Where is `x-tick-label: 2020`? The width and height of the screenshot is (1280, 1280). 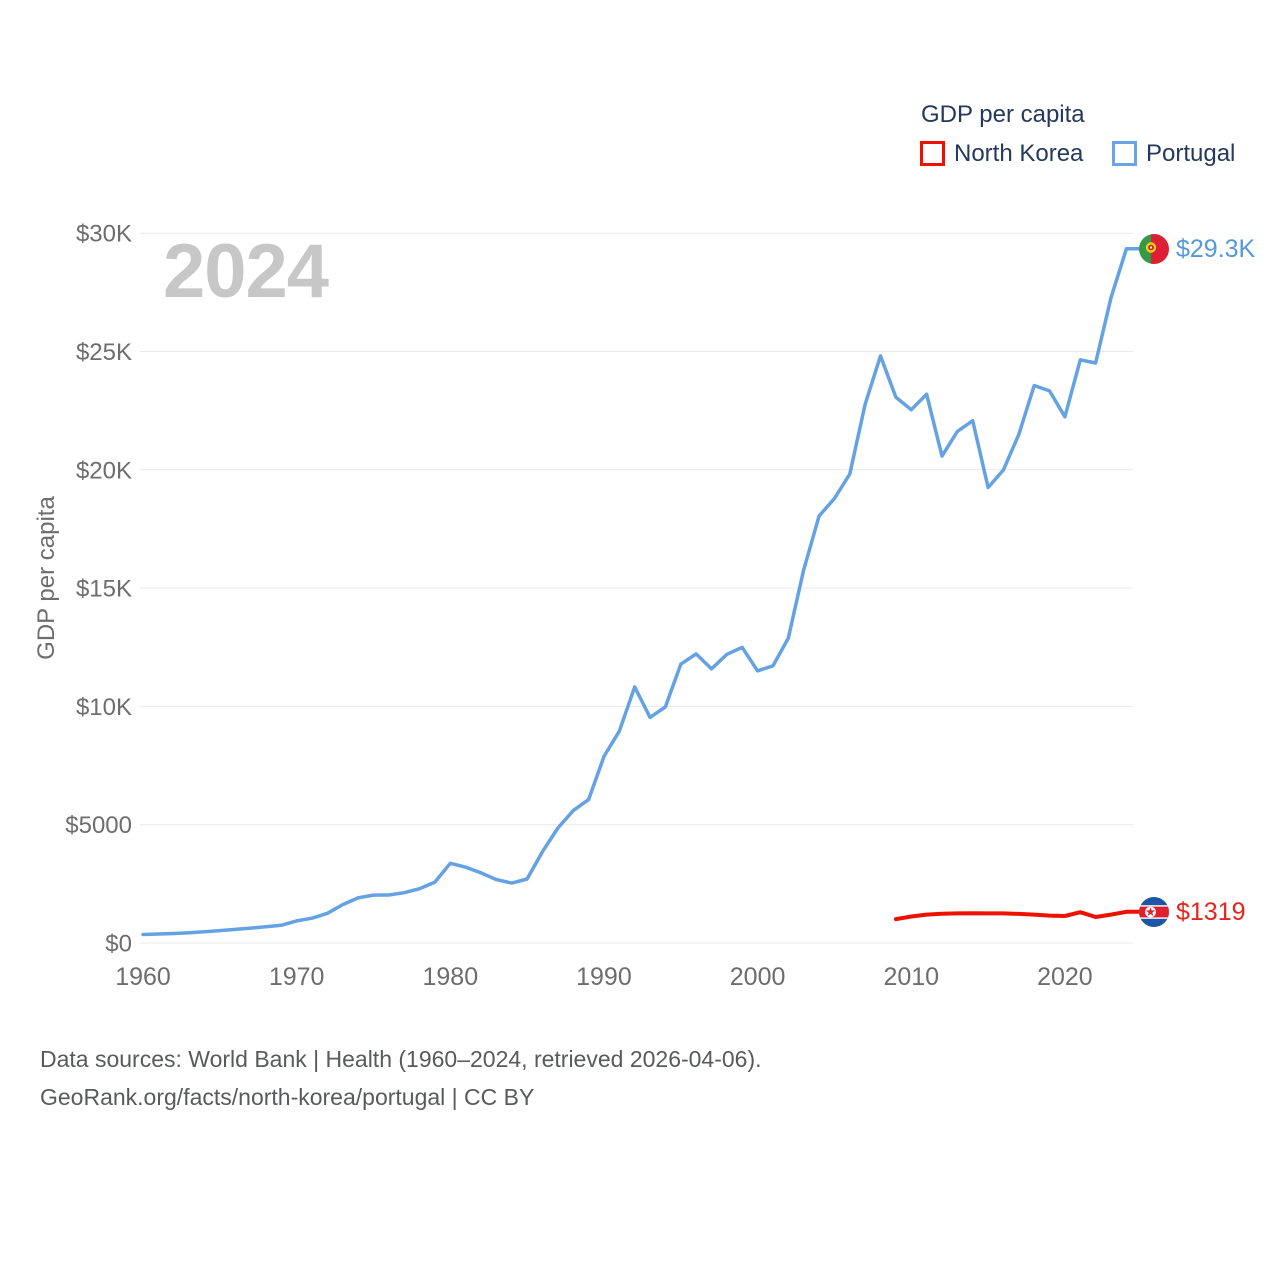 x-tick-label: 2020 is located at coordinates (1065, 977).